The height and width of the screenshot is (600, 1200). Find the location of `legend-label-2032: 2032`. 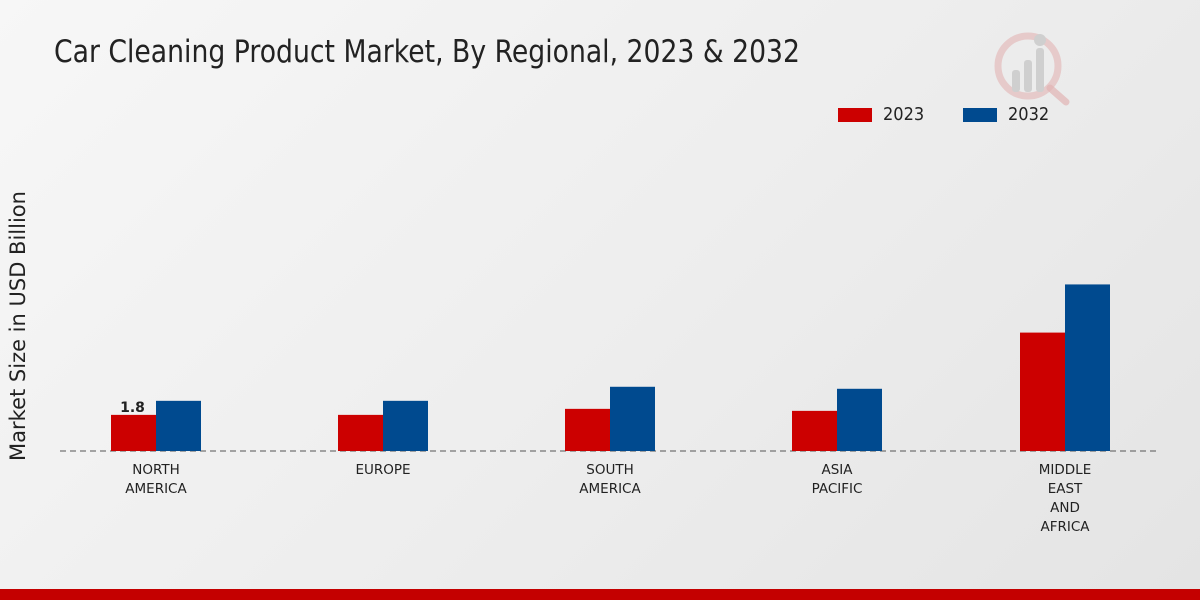

legend-label-2032: 2032 is located at coordinates (1028, 114).